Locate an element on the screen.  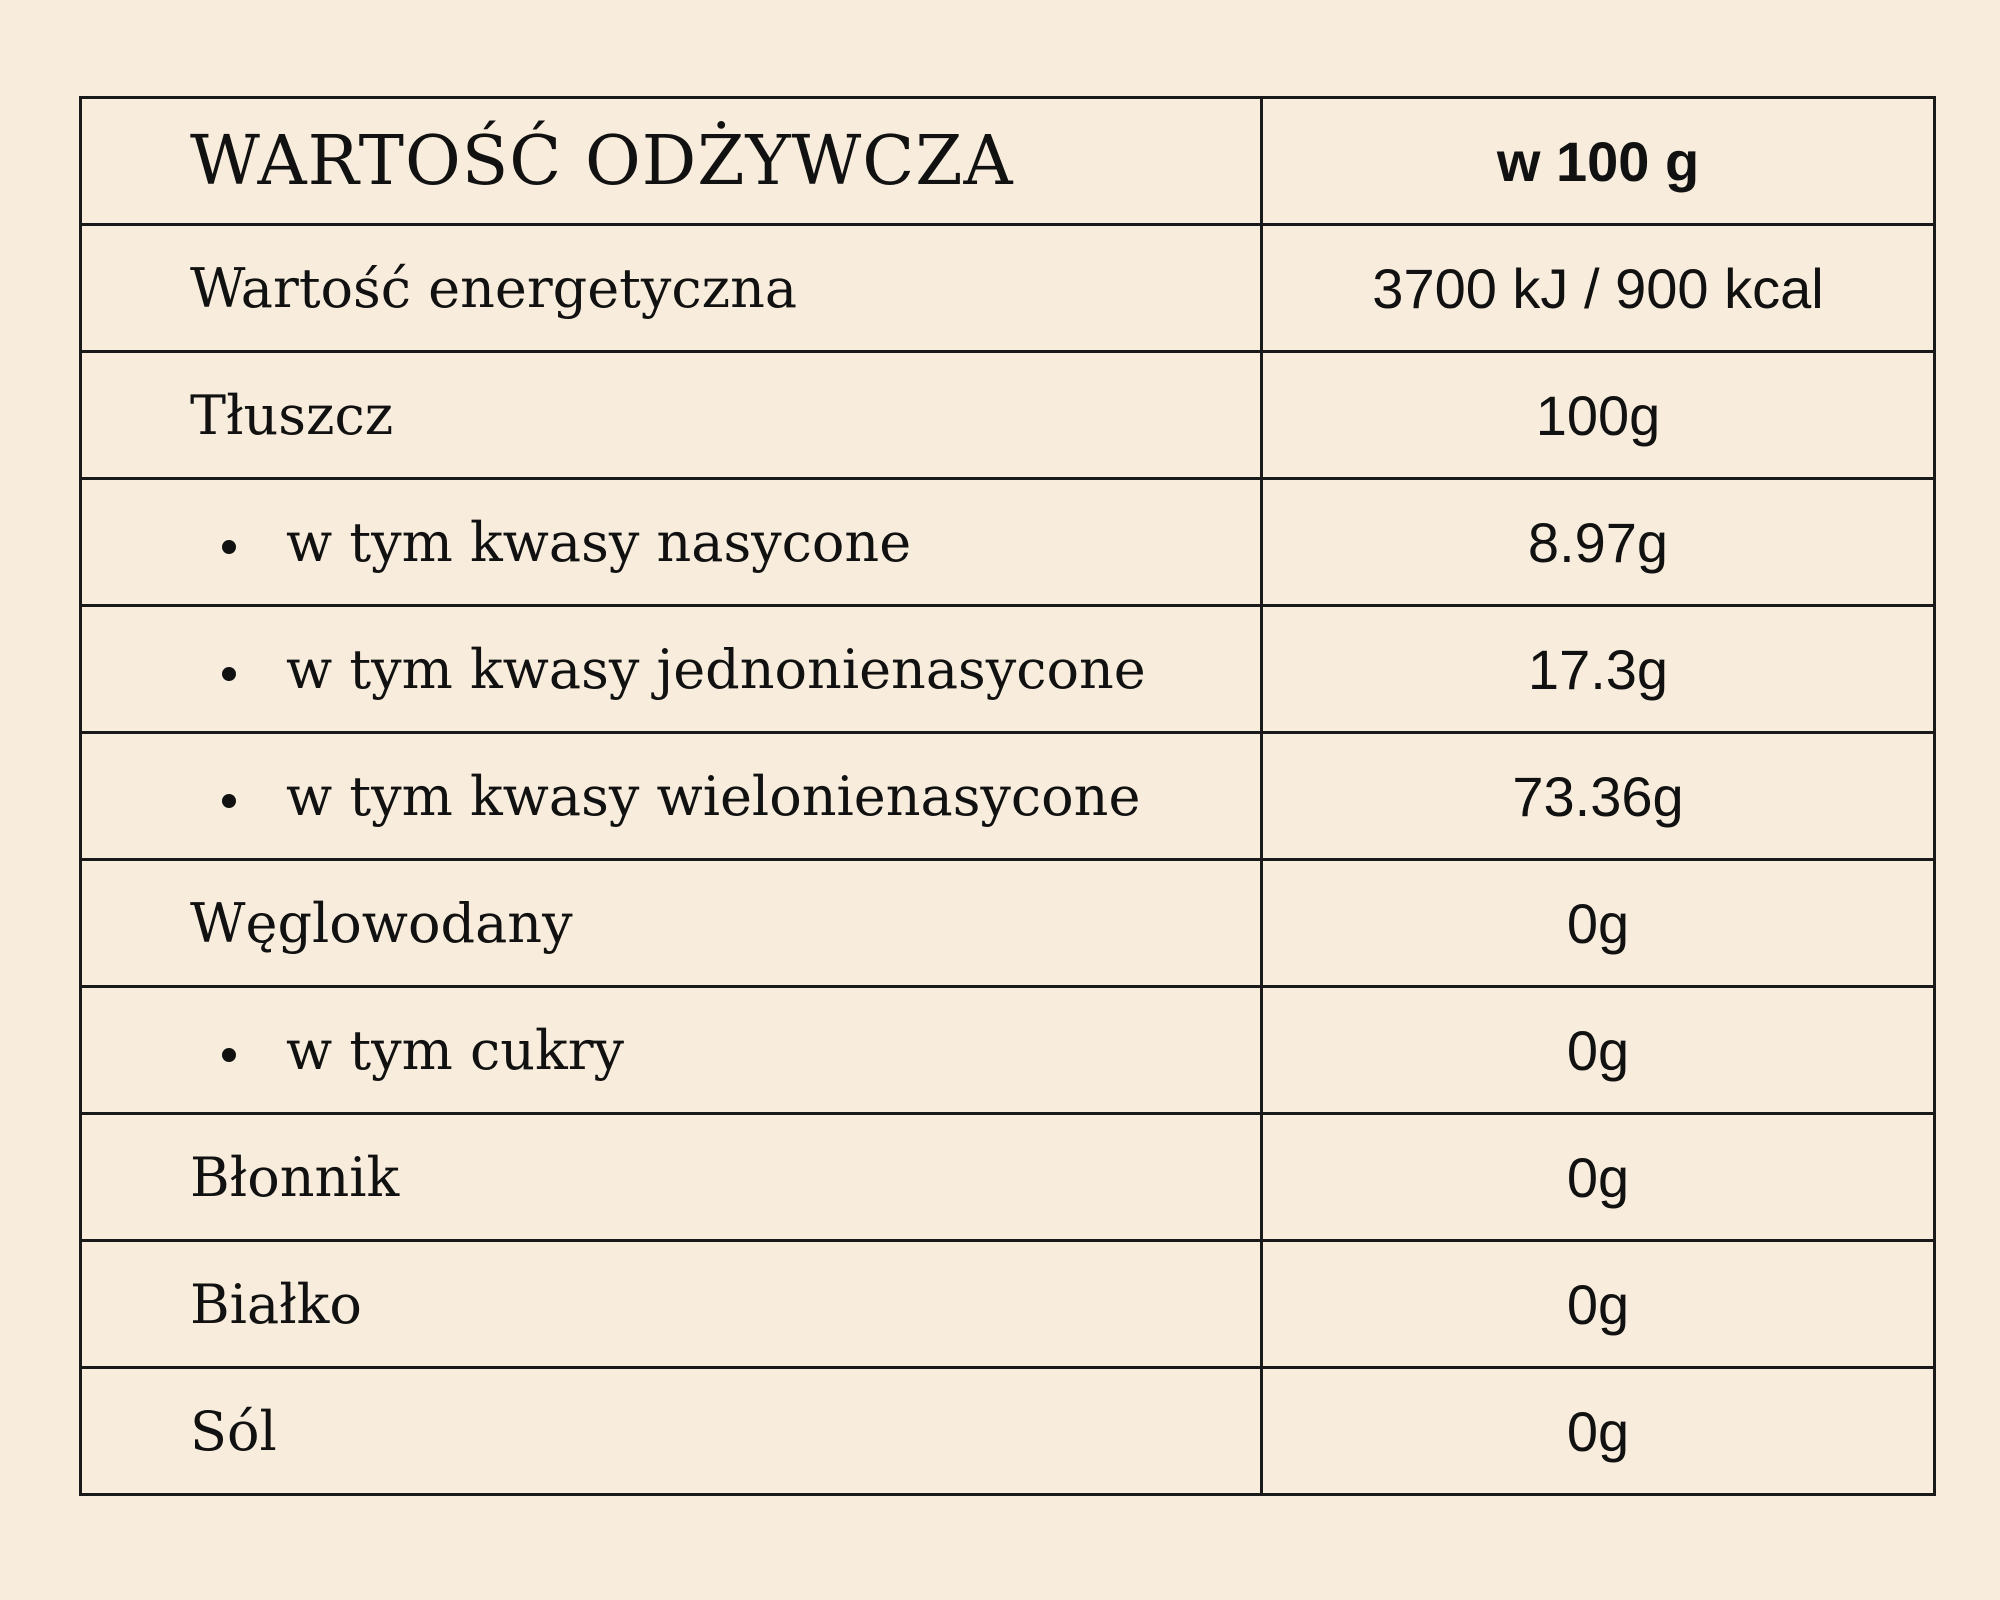
nutrient-label: Tłuszcz is located at coordinates (671, 415).